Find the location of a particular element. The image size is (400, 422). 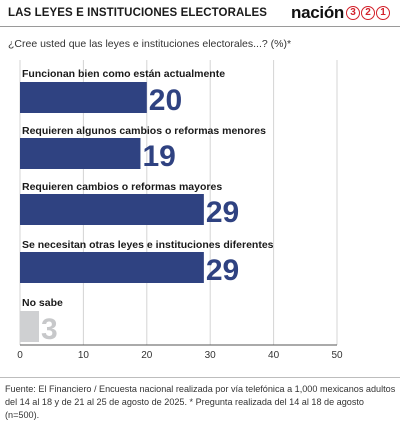

category-label-3: Requieren cambios o reformas mayores is located at coordinates (122, 187).